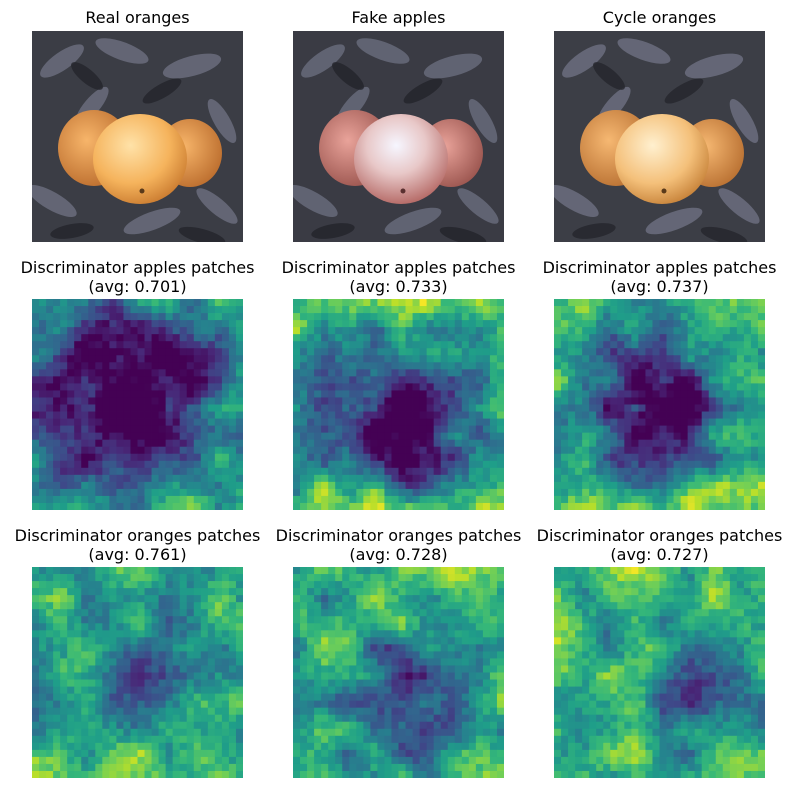  What do you see at coordinates (137, 136) in the screenshot?
I see `real-oranges-image` at bounding box center [137, 136].